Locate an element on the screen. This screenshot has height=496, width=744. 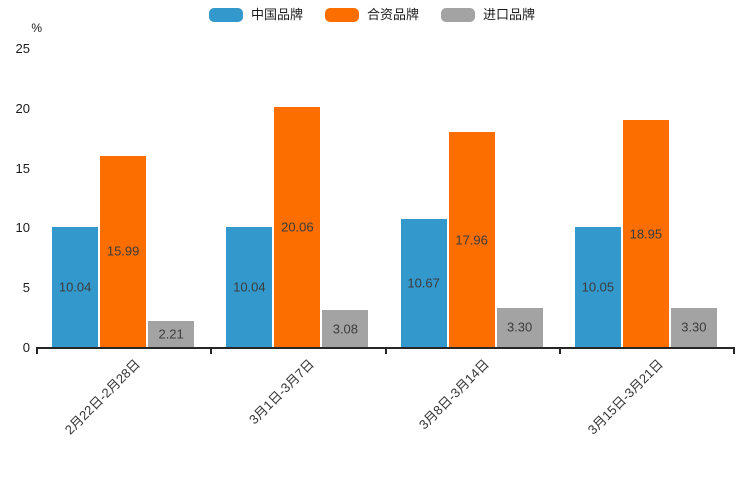
bar-value-label: 10.05 is located at coordinates (598, 287).